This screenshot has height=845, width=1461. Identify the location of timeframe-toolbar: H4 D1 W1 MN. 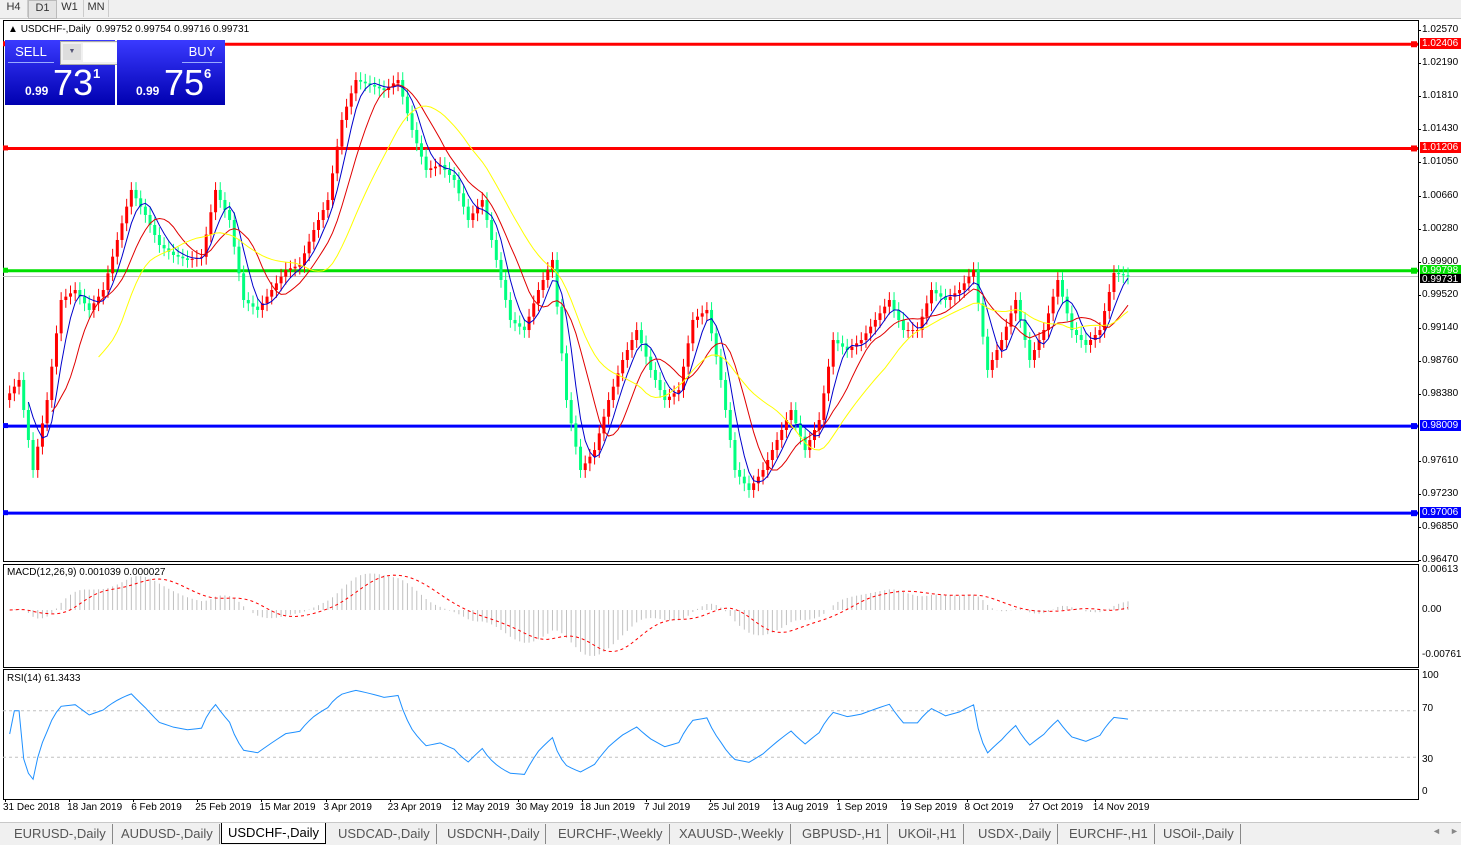
(730, 9).